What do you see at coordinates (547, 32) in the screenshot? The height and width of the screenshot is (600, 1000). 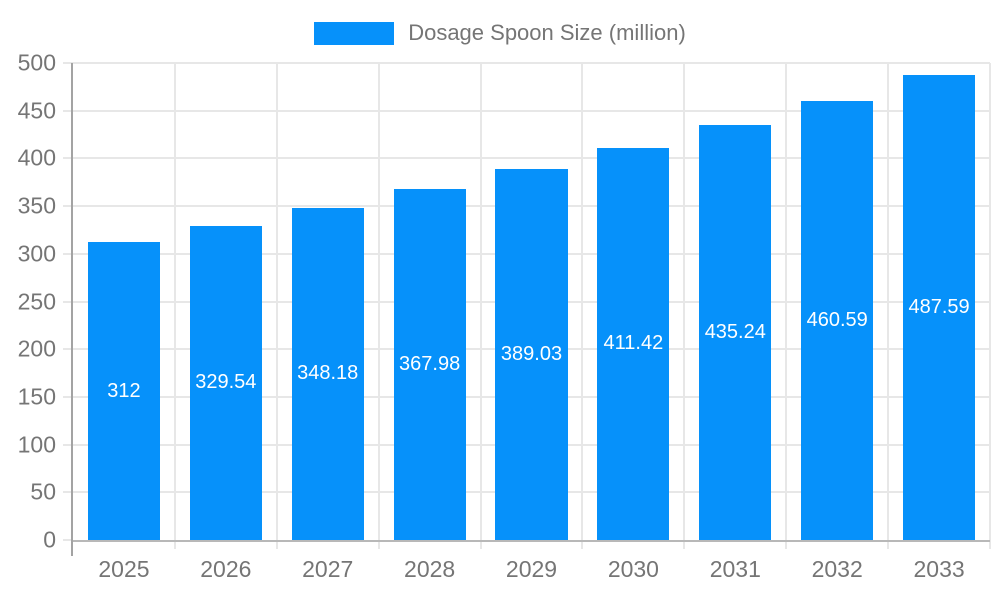 I see `legend-label: Dosage Spoon Size (million)` at bounding box center [547, 32].